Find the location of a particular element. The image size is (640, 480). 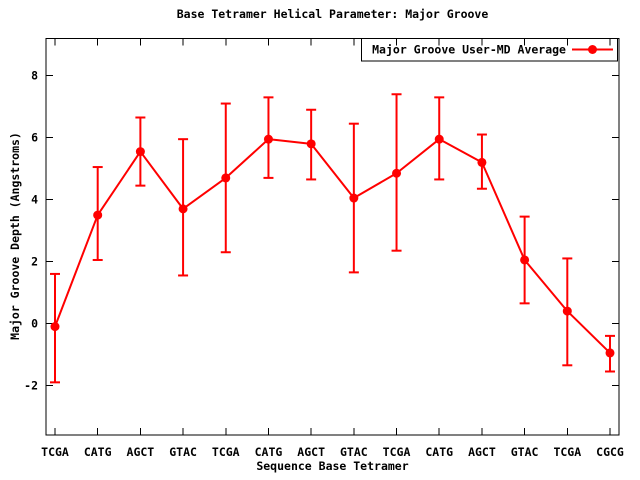

y-tick-label: 0 is located at coordinates (34, 323).